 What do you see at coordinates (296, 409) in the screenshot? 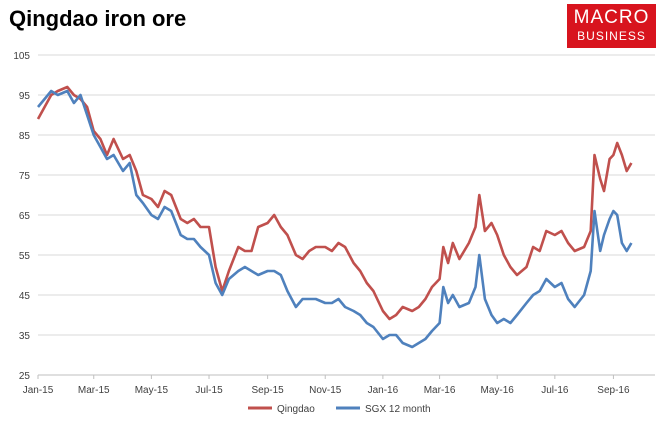
I see `legend-label: Qingdao` at bounding box center [296, 409].